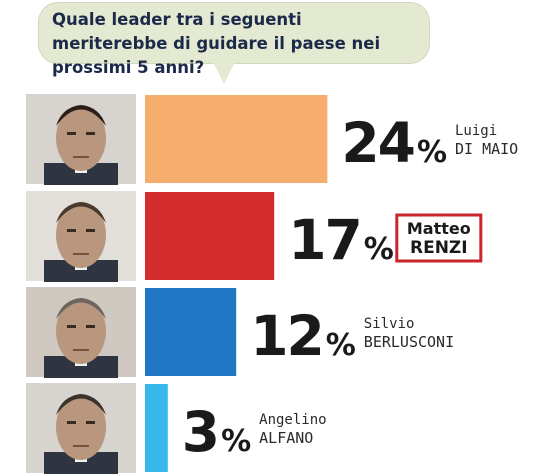  Describe the element at coordinates (303, 336) in the screenshot. I see `value-label-3: 12%` at that location.